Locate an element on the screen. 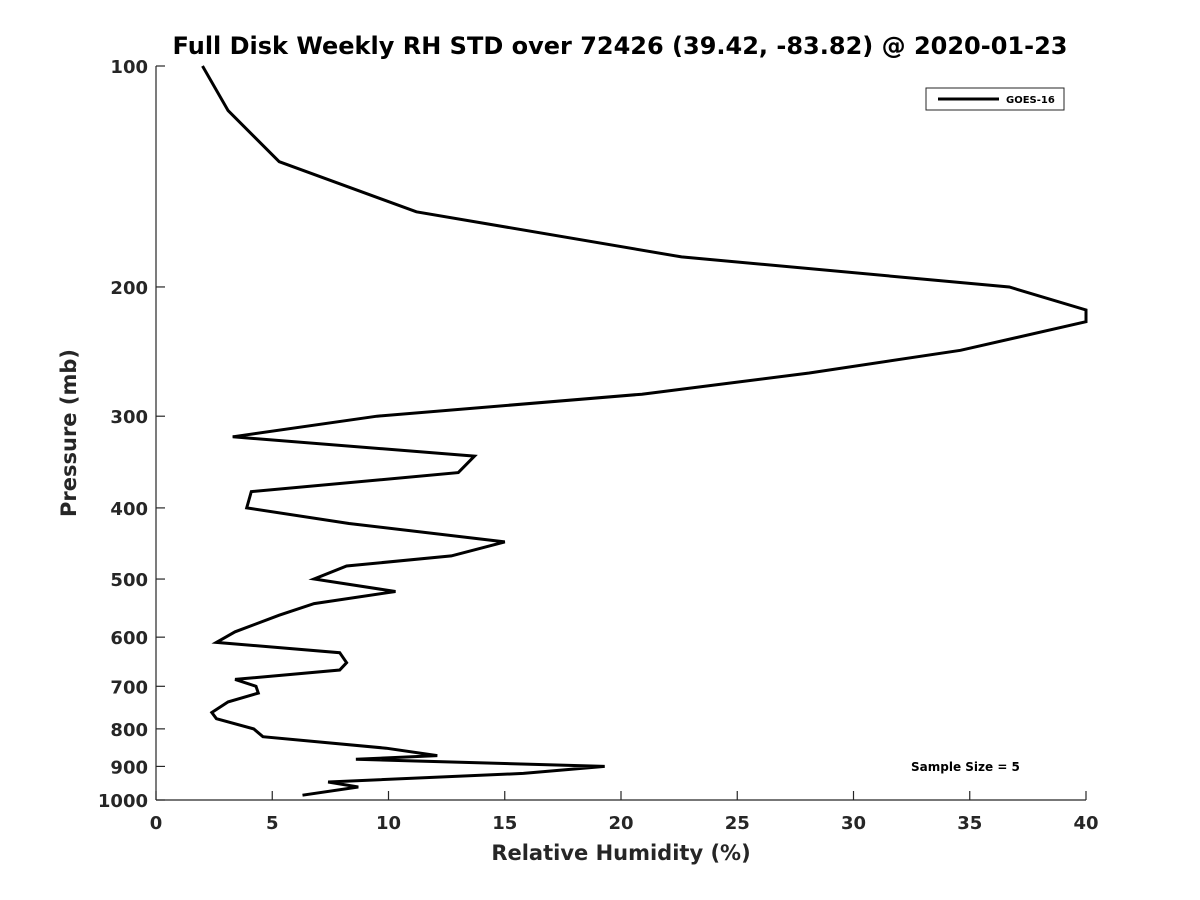 This screenshot has width=1200, height=900. x-tick-label: 40 is located at coordinates (1085, 823).